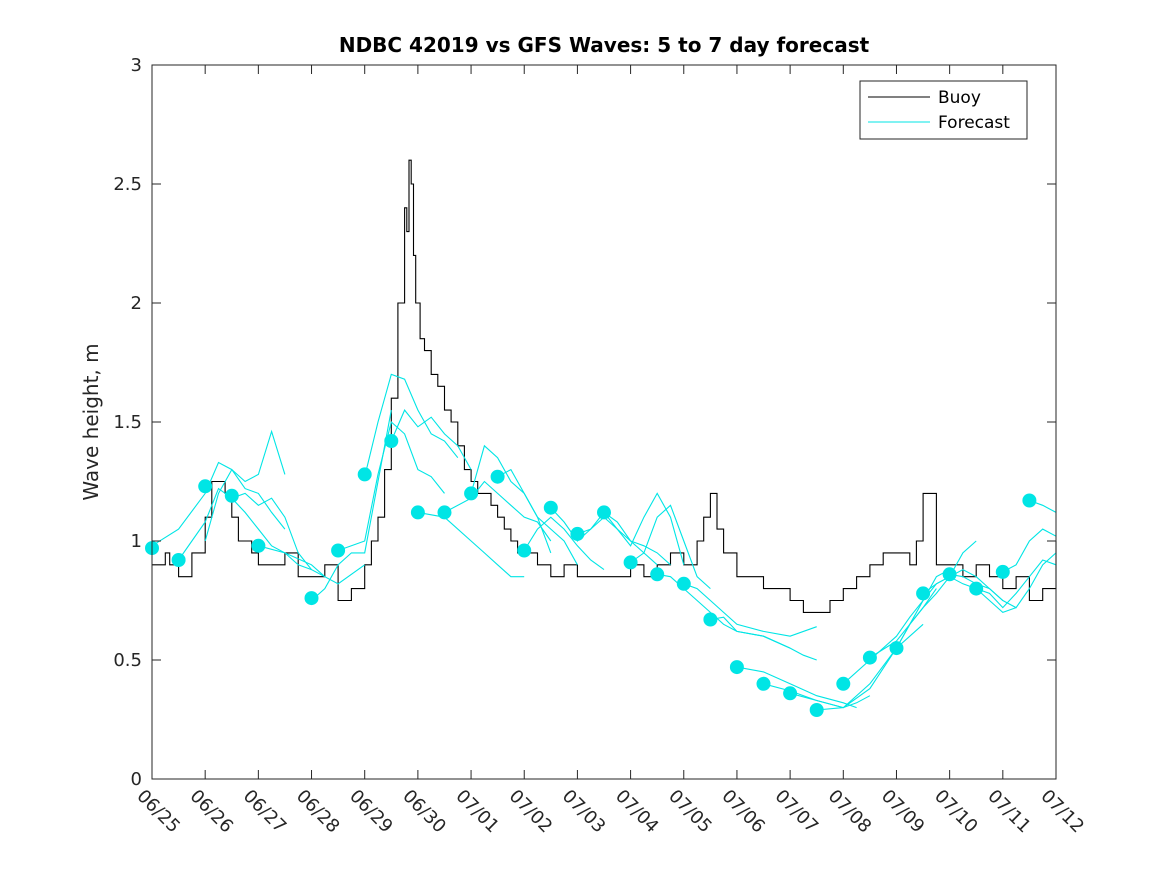 The width and height of the screenshot is (1167, 875). Describe the element at coordinates (136, 541) in the screenshot. I see `y-tick-label: 1` at that location.